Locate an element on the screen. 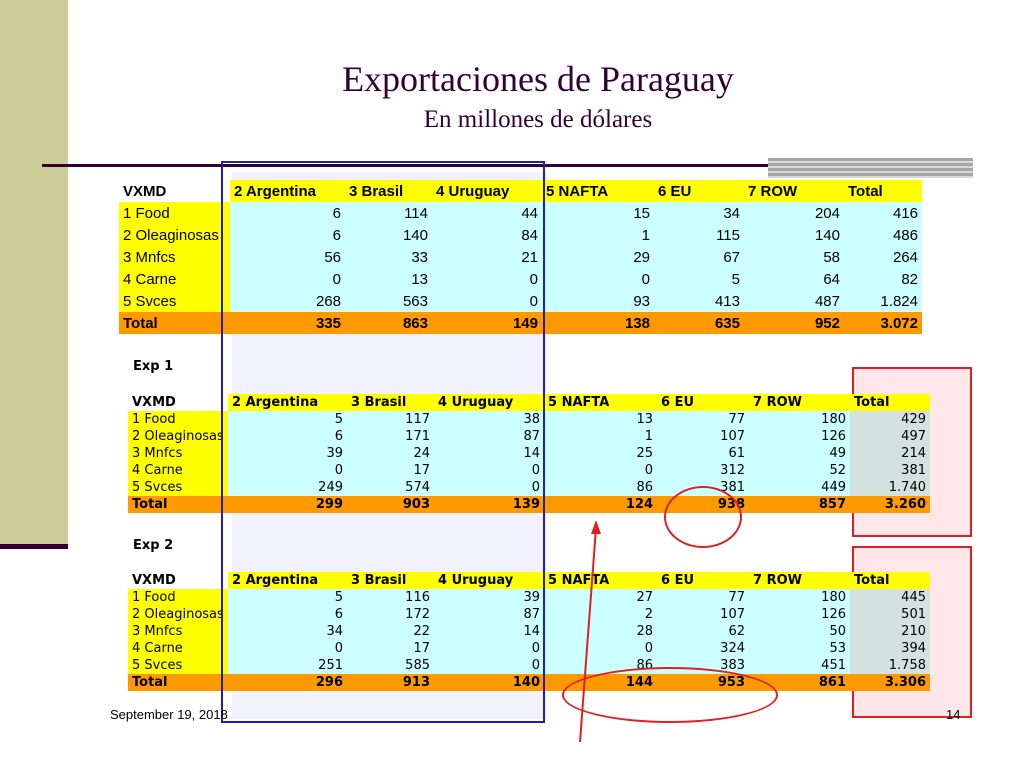 This screenshot has height=768, width=1024. table-row: 2 Oleaginosas 6 171 87 1 107 126 497 is located at coordinates (529, 436).